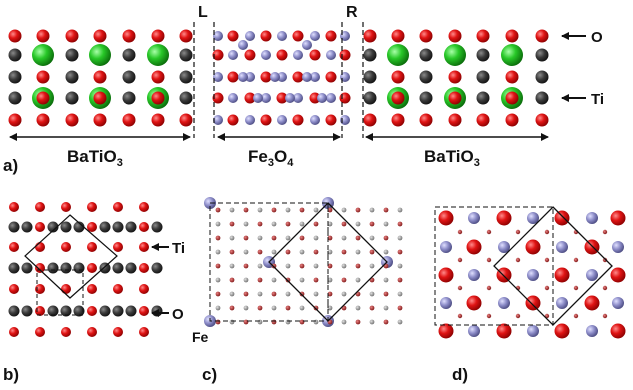  I want to click on interface-label-left: L, so click(203, 12).